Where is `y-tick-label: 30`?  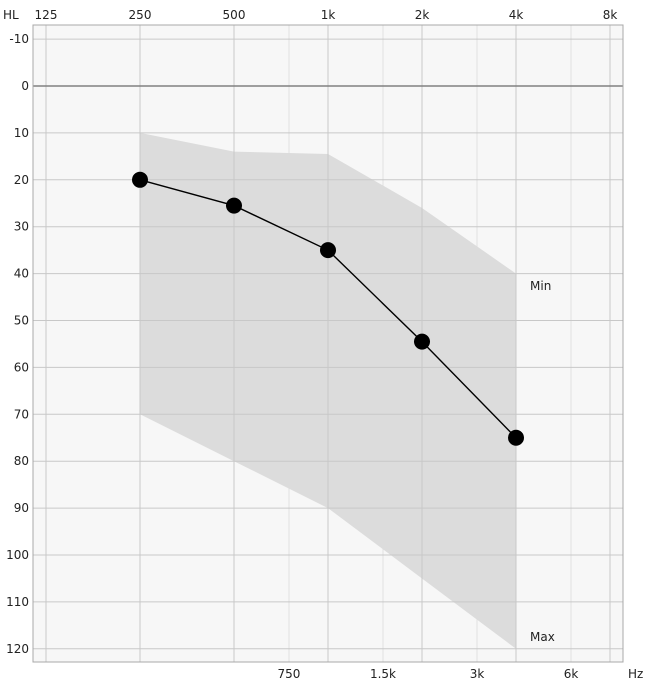 y-tick-label: 30 is located at coordinates (21, 227).